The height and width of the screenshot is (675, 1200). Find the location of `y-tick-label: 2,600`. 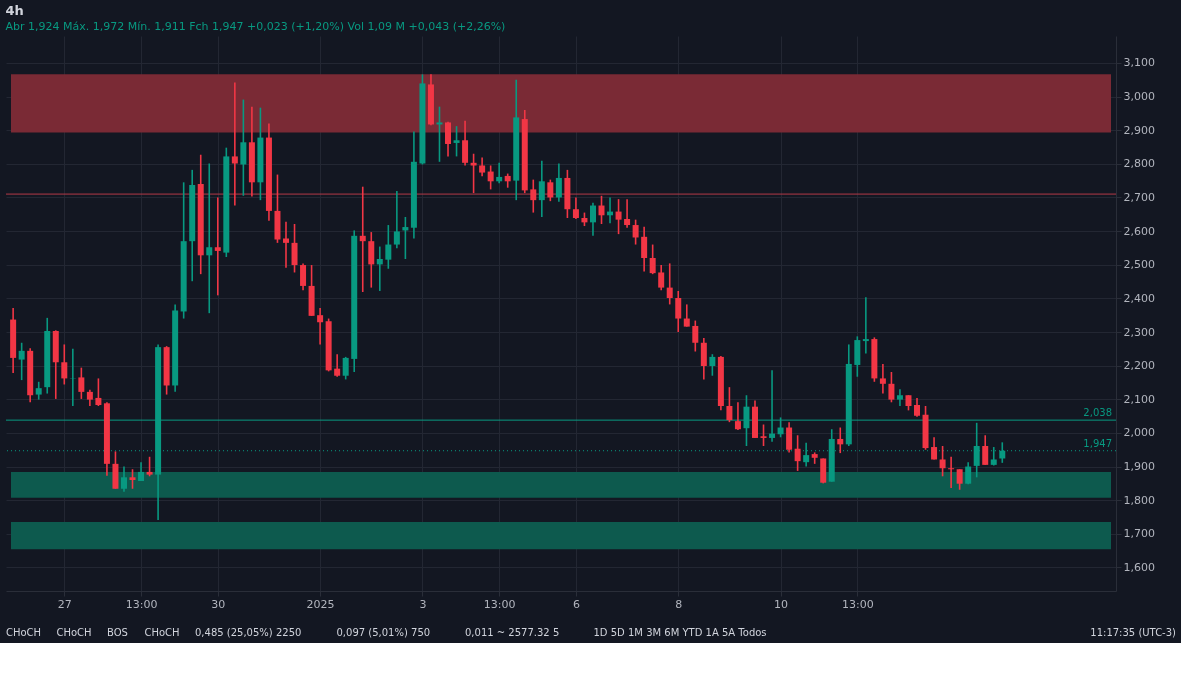

y-tick-label: 2,600 is located at coordinates (1139, 231).